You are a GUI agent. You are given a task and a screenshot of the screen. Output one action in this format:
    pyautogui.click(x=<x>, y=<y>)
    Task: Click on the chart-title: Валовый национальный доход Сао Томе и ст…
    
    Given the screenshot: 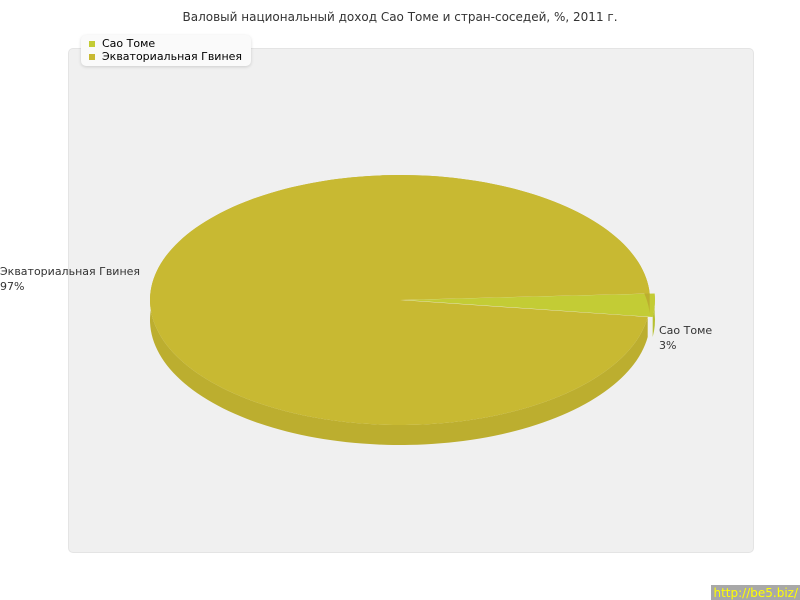 What is the action you would take?
    pyautogui.click(x=400, y=17)
    